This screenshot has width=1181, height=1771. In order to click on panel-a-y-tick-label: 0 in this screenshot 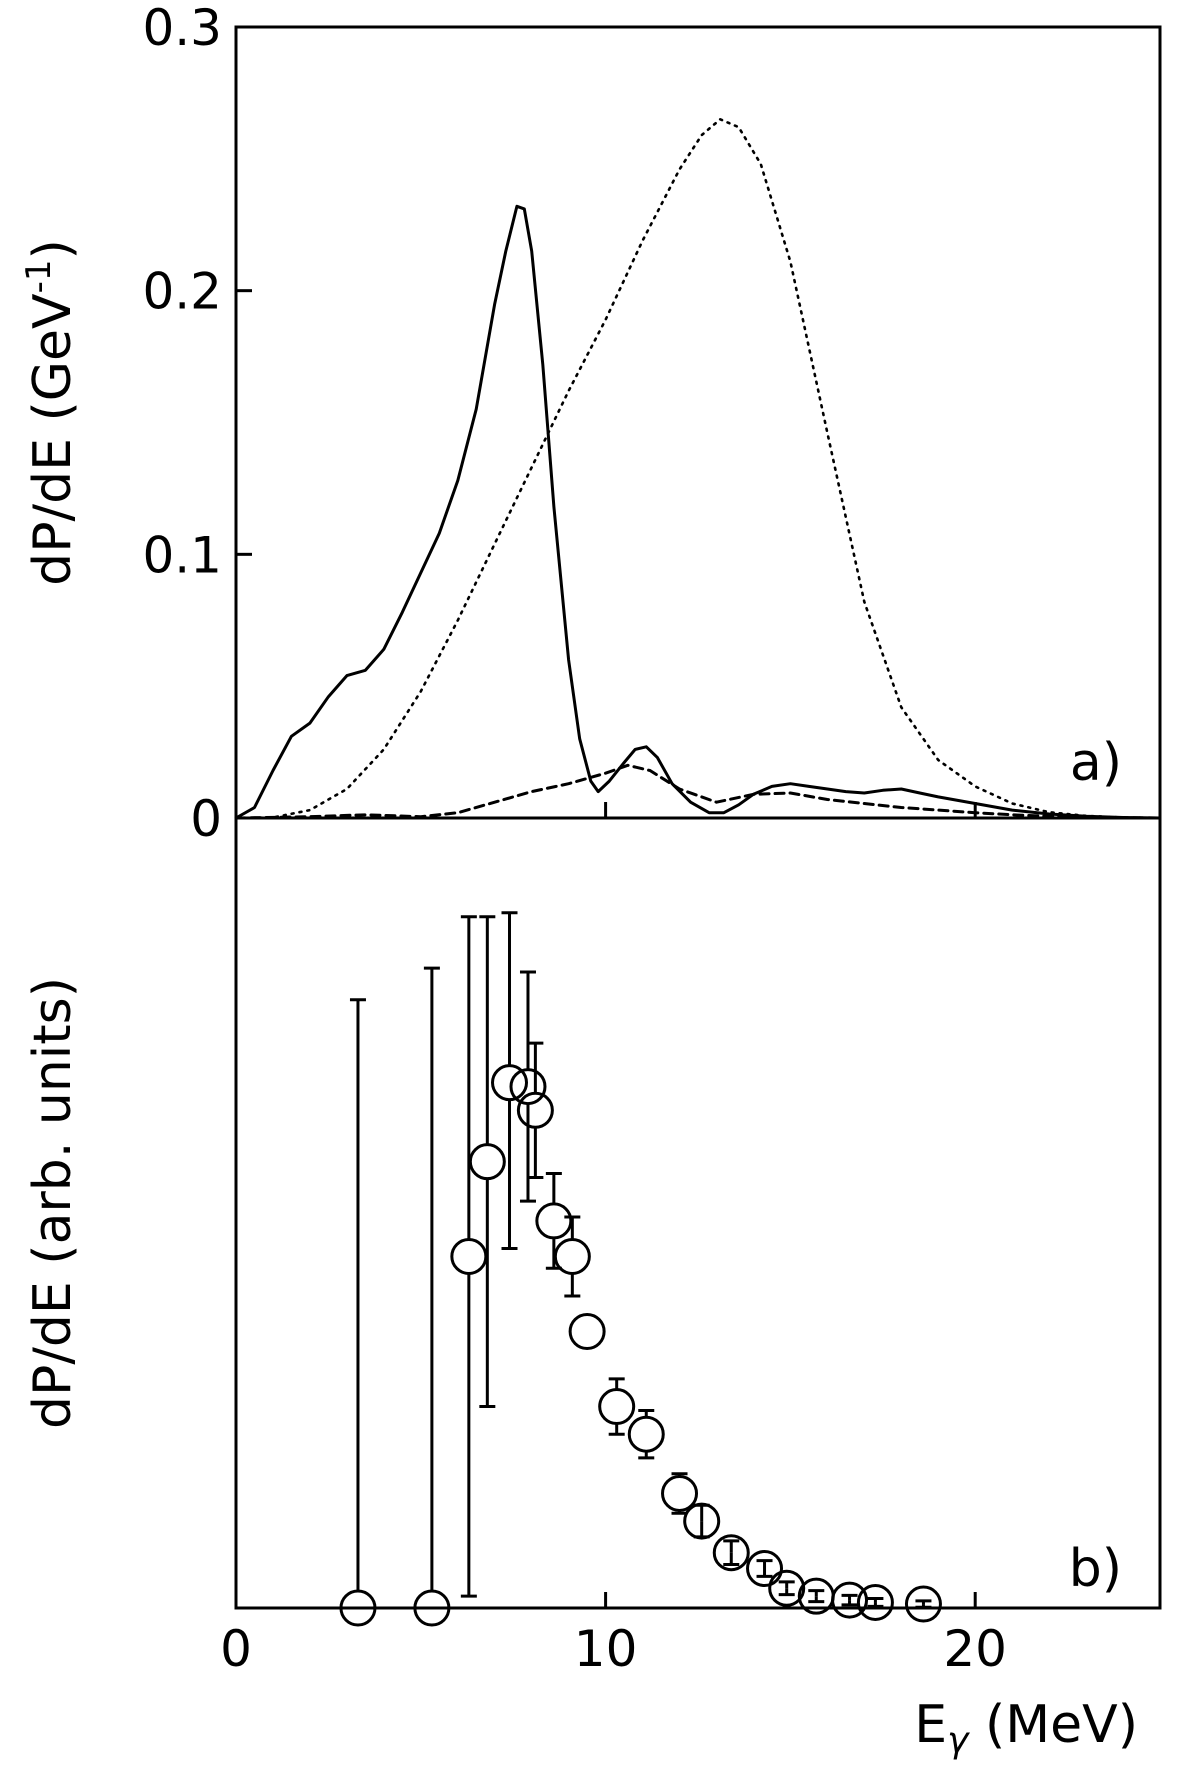, I will do `click(206, 819)`.